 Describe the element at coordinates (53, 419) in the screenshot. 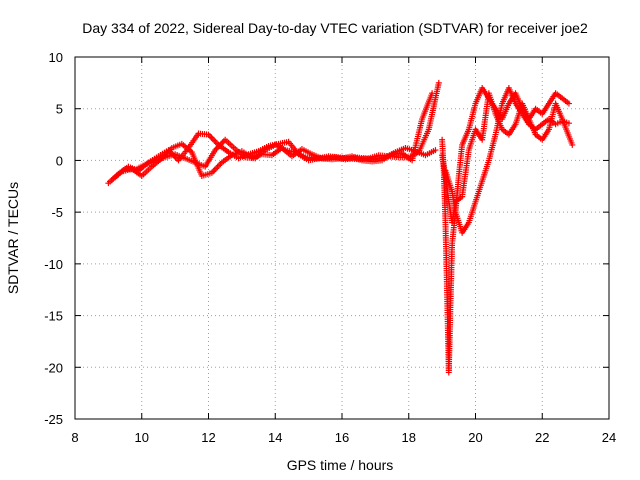

I see `y-tick-label: -25` at that location.